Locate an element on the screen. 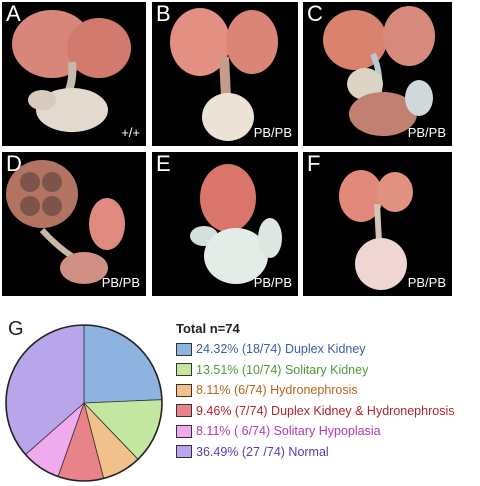 The width and height of the screenshot is (480, 486). panel-letter: E is located at coordinates (163, 164).